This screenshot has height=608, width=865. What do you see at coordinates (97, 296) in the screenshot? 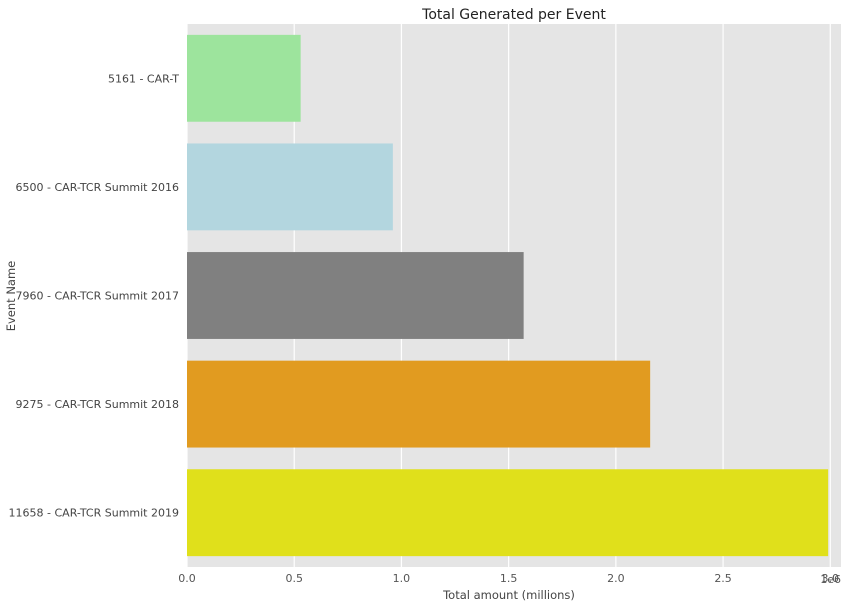
I see `y-category-label: 7960 - CAR-TCR Summit 2017` at bounding box center [97, 296].